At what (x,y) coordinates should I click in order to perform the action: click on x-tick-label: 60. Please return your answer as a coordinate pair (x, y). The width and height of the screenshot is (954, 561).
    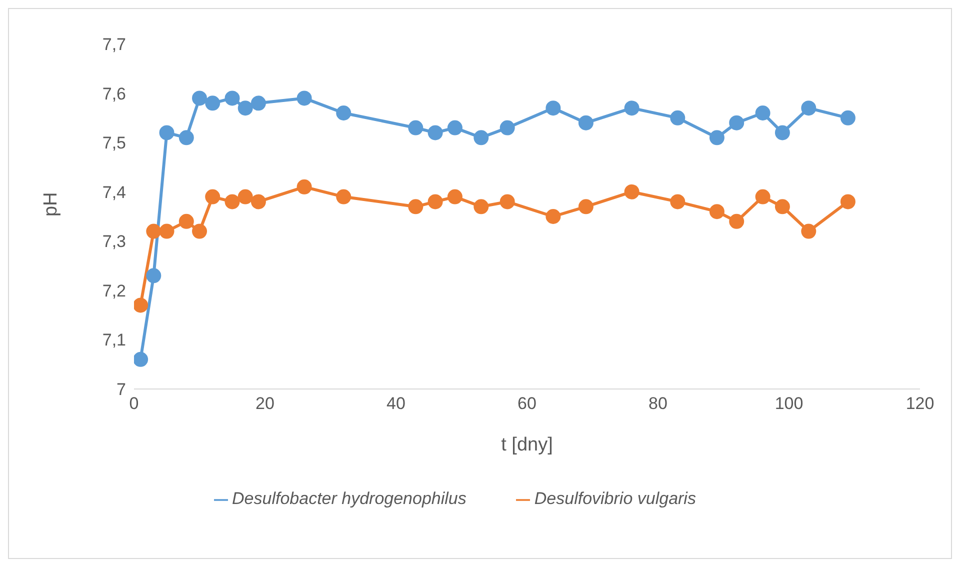
    Looking at the image, I should click on (527, 404).